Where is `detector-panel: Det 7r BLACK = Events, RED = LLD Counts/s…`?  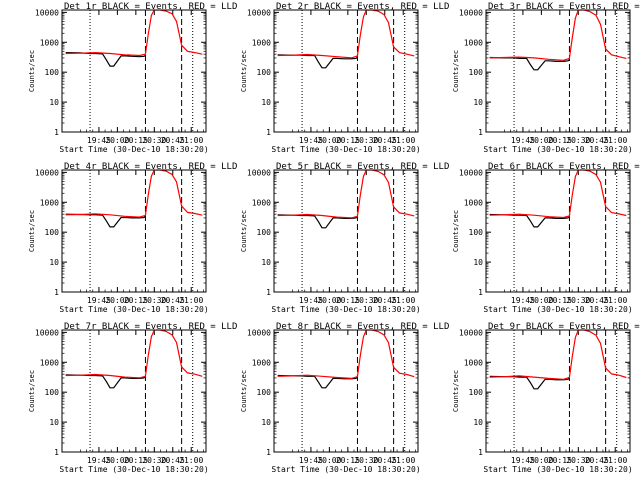
detector-panel: Det 7r BLACK = Events, RED = LLD Counts/s… is located at coordinates (132, 398).